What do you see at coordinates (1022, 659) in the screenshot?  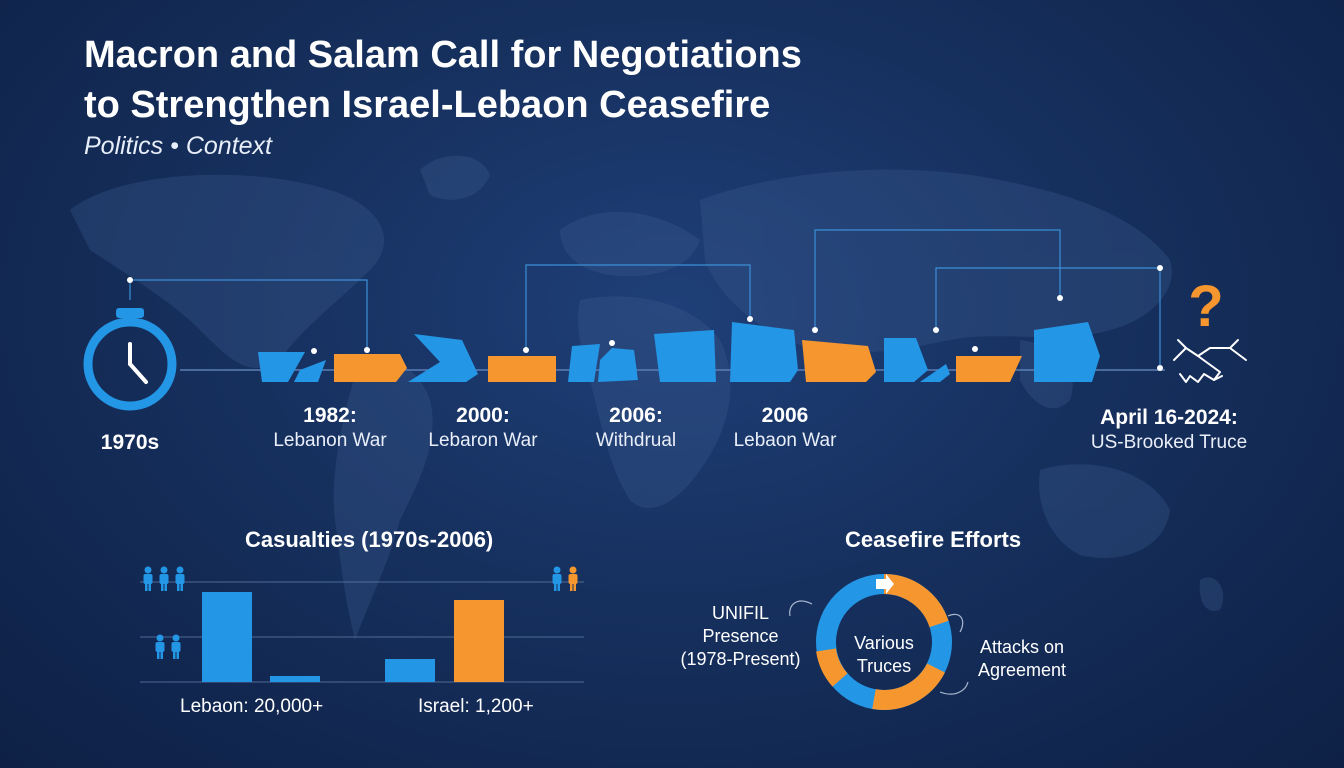 I see `attacks-label: Attacks on Agreement` at bounding box center [1022, 659].